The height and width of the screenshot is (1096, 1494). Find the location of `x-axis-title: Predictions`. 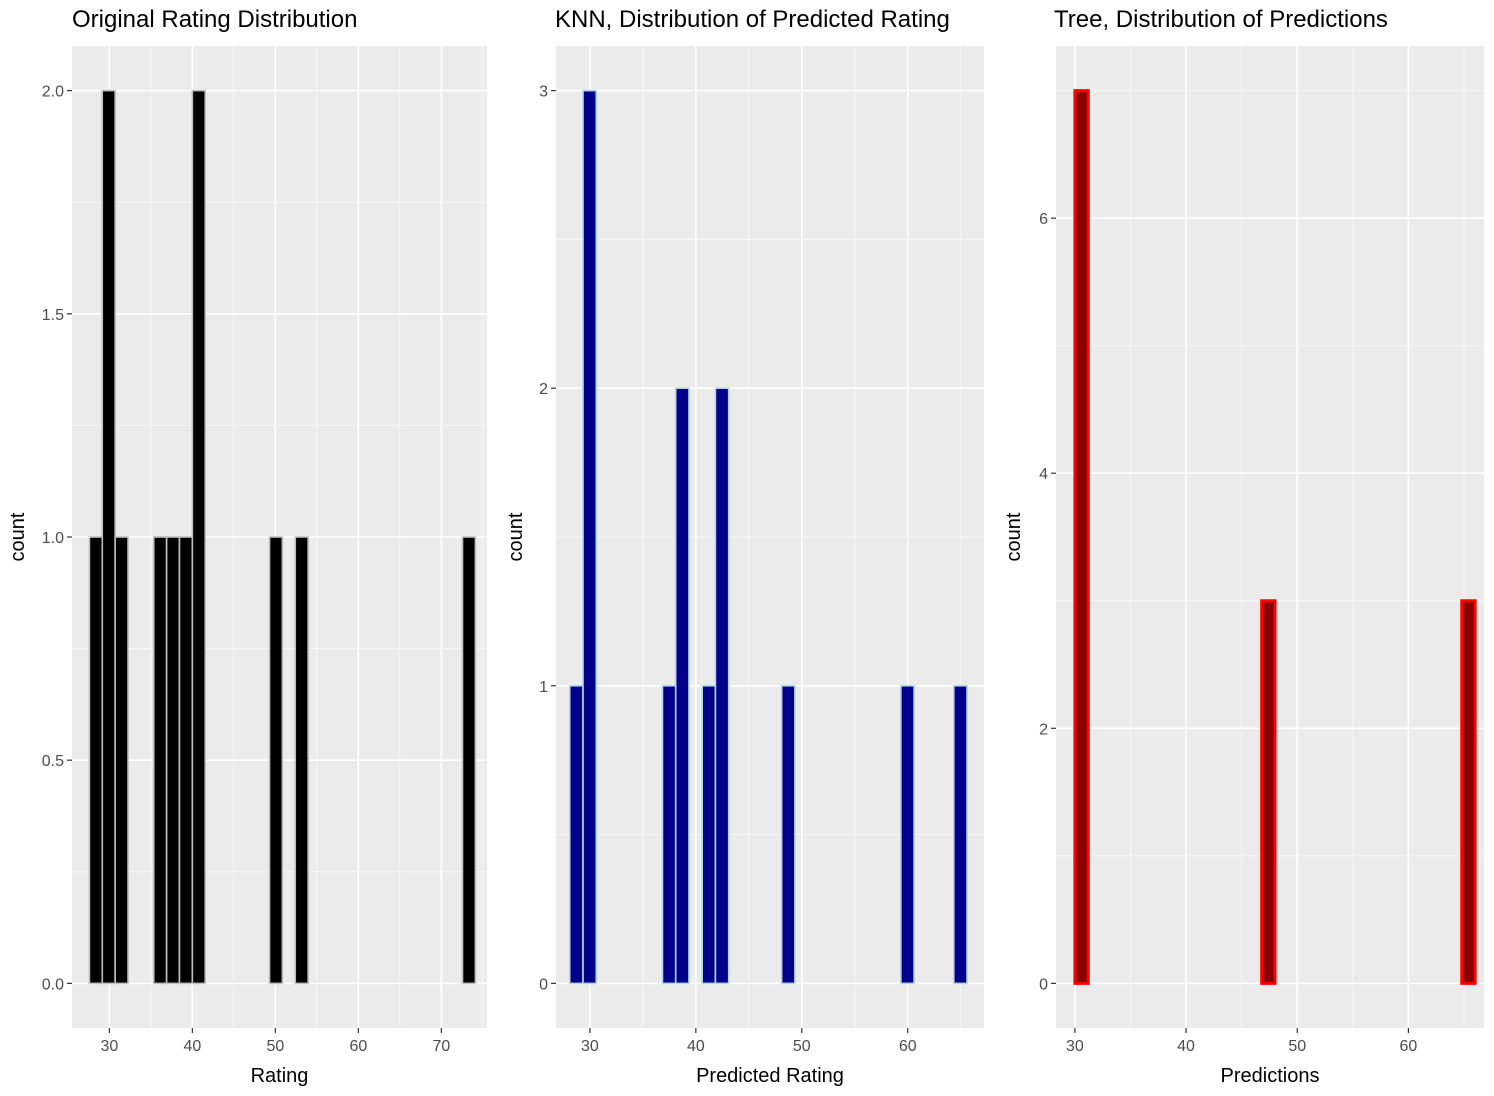

x-axis-title: Predictions is located at coordinates (1270, 1076).